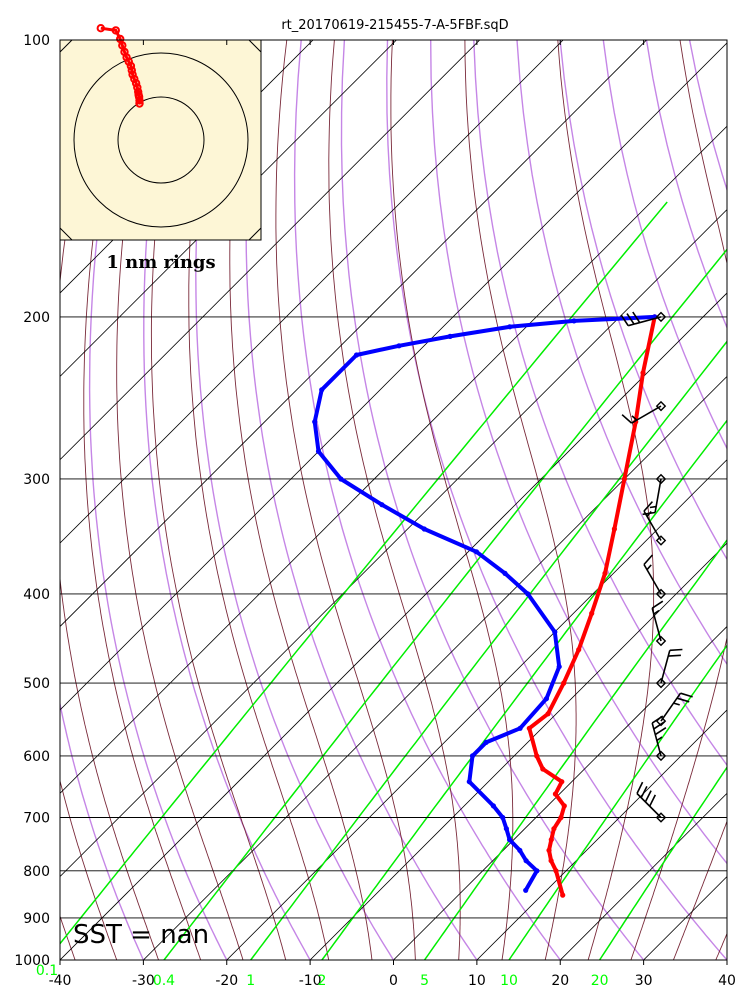 The image size is (750, 1000). What do you see at coordinates (36, 757) in the screenshot?
I see `pressure-tick-label: 600` at bounding box center [36, 757].